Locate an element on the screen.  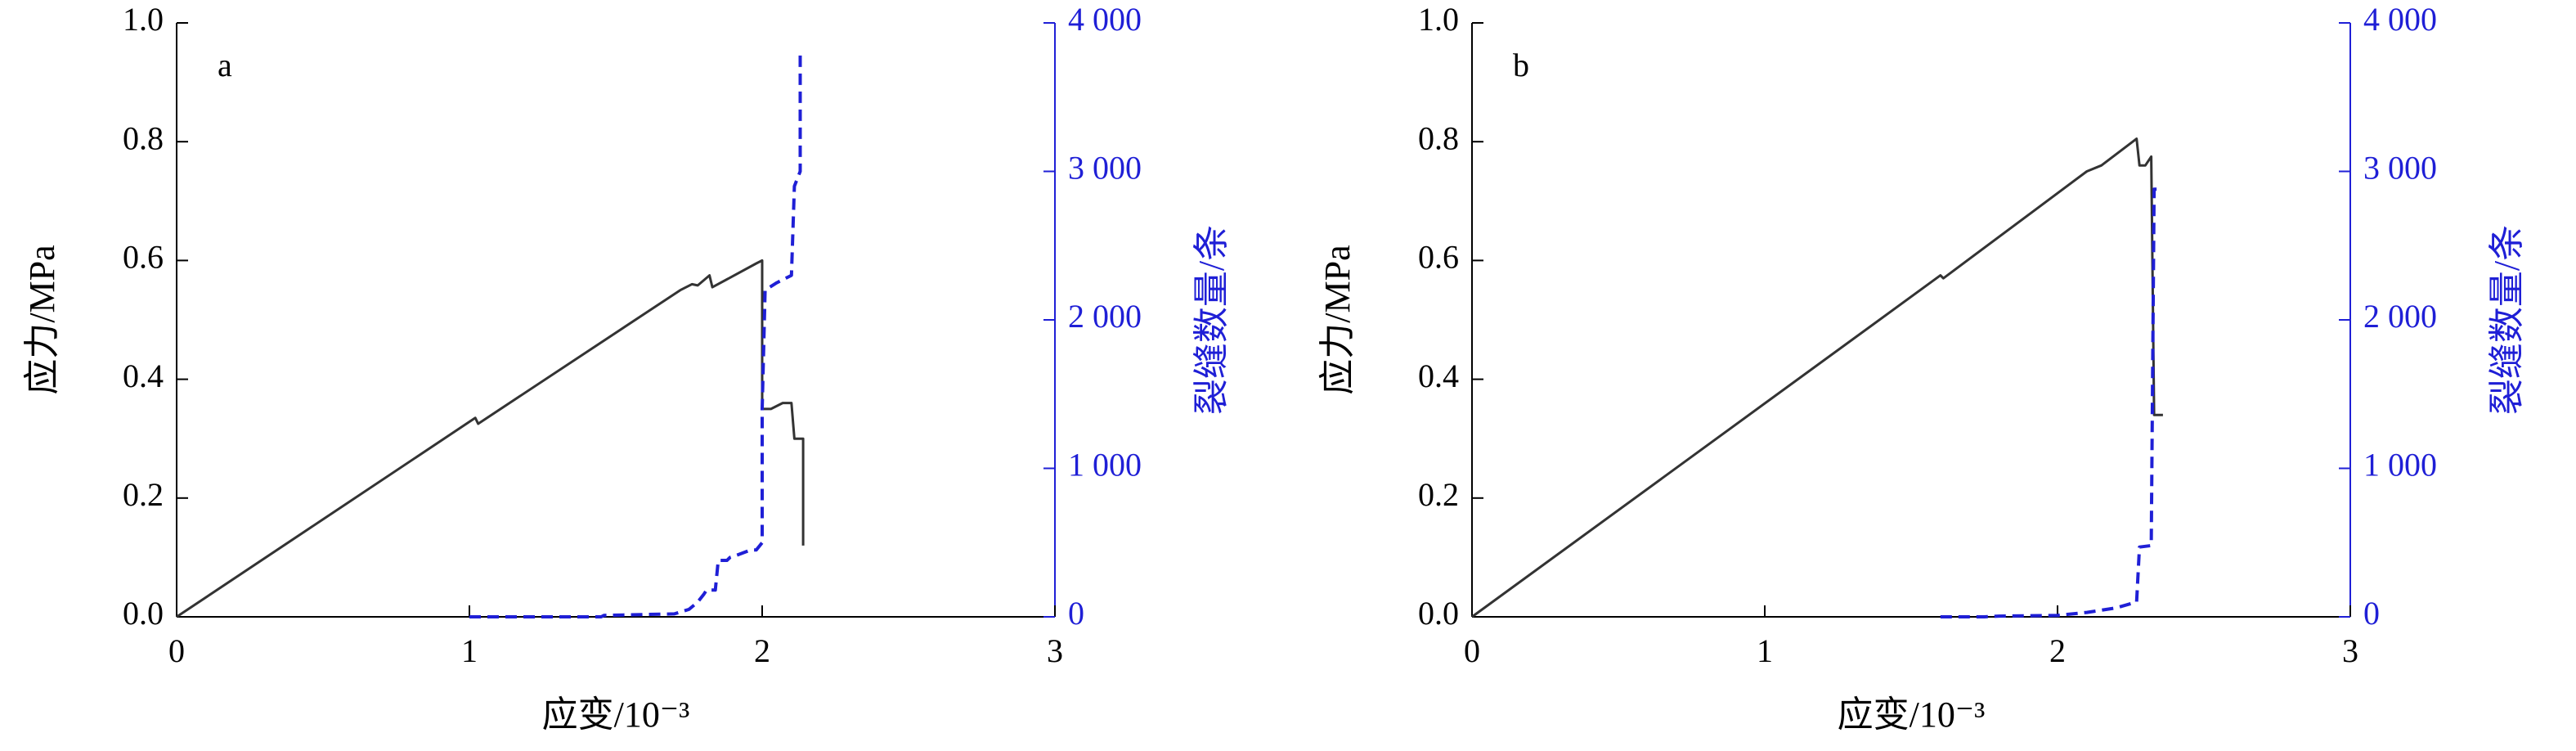
panel-label: a is located at coordinates (225, 65).